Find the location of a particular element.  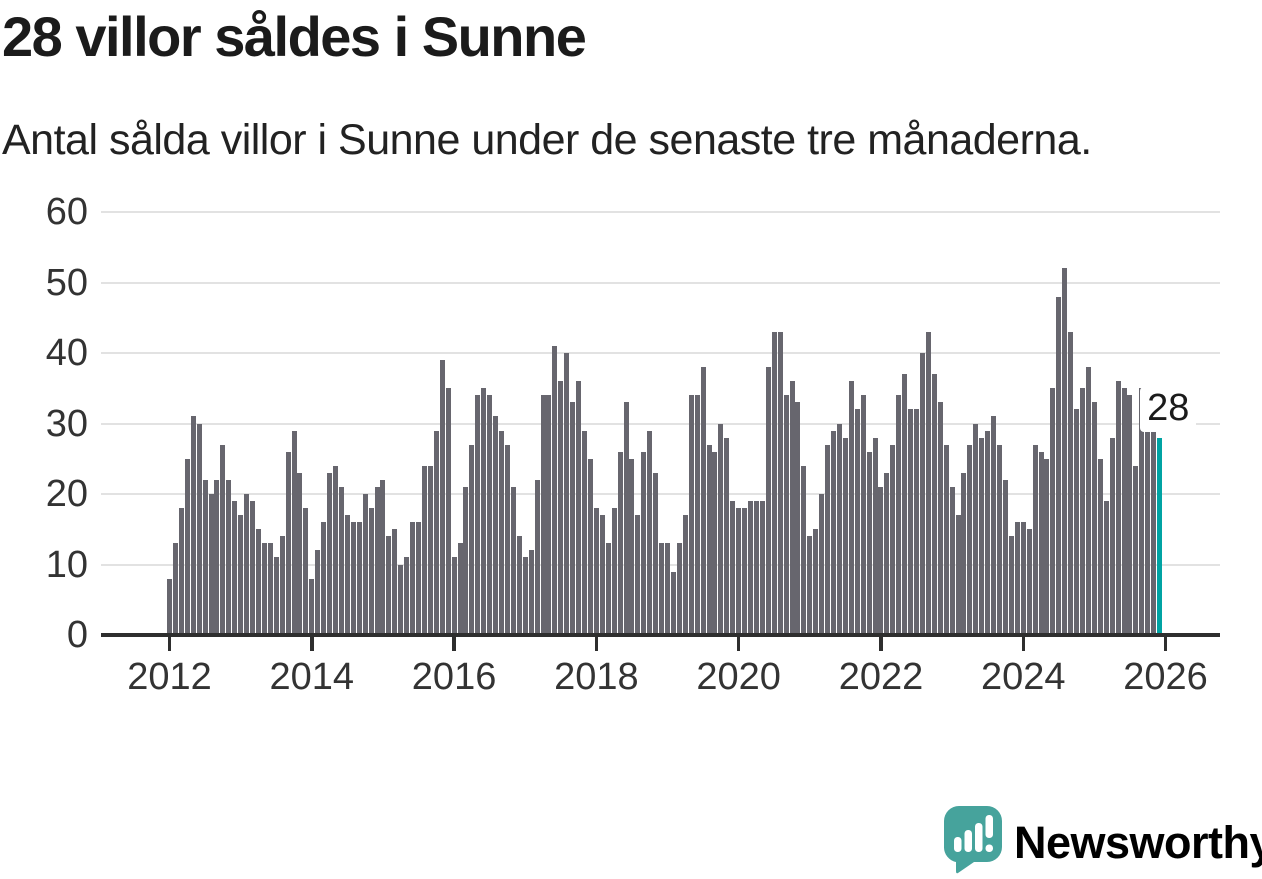

x-axis-label-2026: 2026 is located at coordinates (1165, 677).